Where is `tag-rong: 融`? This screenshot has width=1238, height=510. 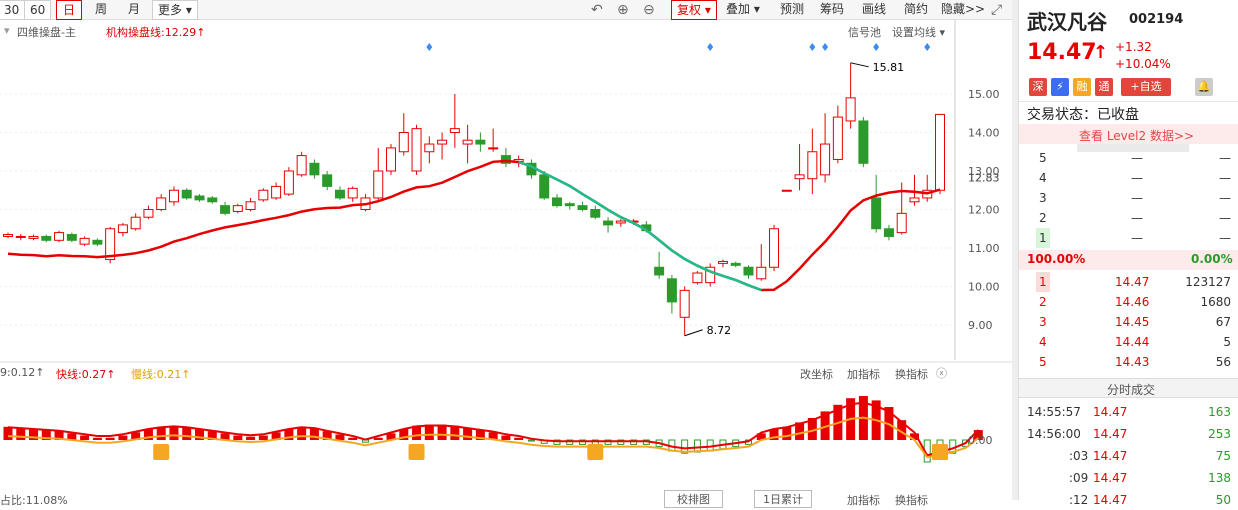 tag-rong: 融 is located at coordinates (1082, 87).